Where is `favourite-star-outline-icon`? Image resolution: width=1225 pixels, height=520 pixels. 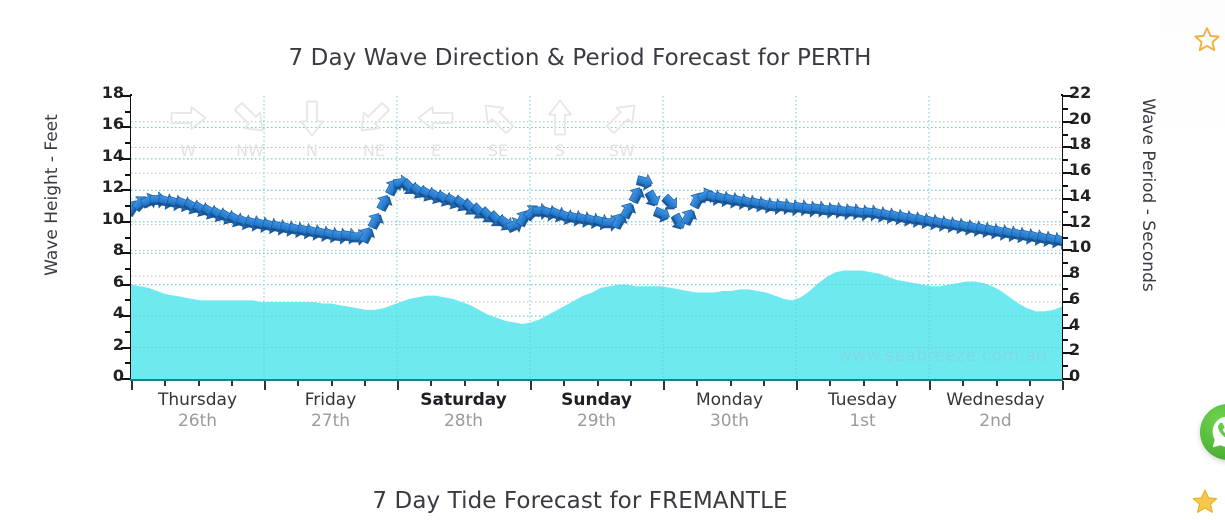 favourite-star-outline-icon is located at coordinates (1207, 41).